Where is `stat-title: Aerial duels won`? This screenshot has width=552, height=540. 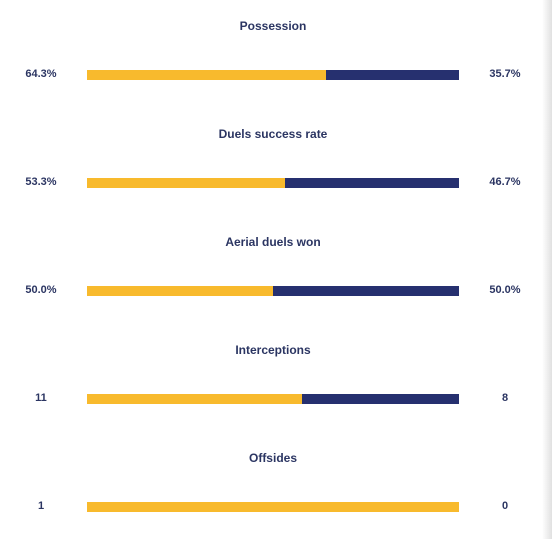 stat-title: Aerial duels won is located at coordinates (273, 242).